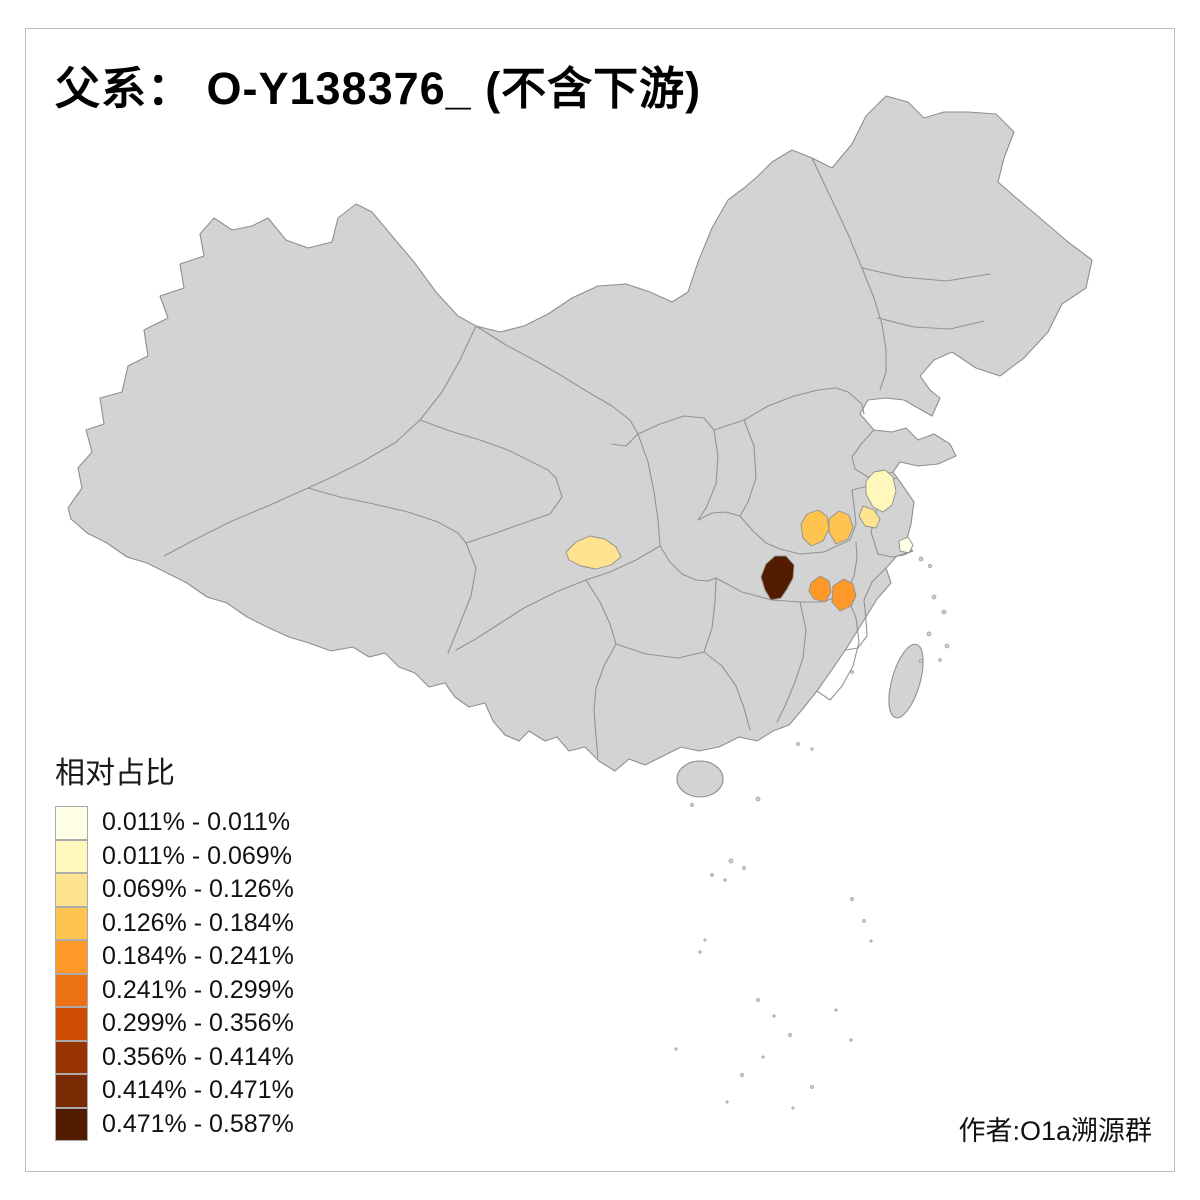 The width and height of the screenshot is (1200, 1200). I want to click on legend-label: 0.356% - 0.414%, so click(198, 1056).